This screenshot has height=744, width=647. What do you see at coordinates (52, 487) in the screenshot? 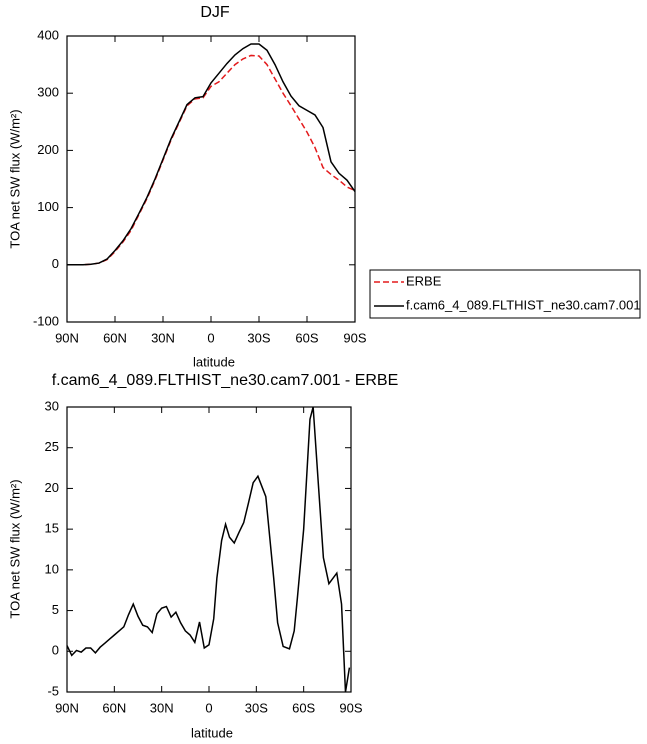
I see `y-tick-label: 20` at bounding box center [52, 487].